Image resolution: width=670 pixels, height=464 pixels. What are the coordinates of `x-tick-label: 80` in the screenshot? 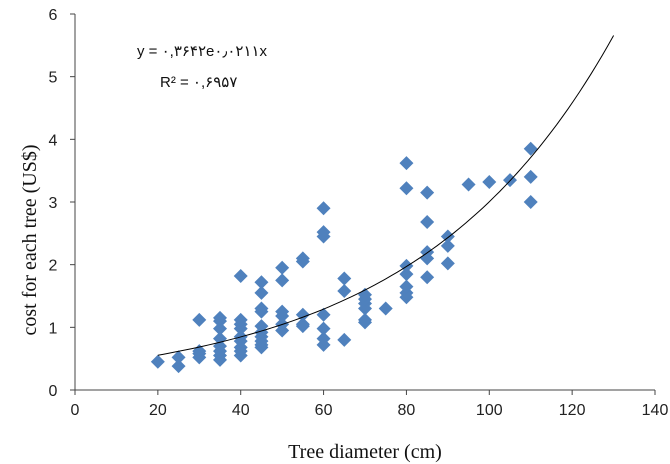 It's located at (407, 410).